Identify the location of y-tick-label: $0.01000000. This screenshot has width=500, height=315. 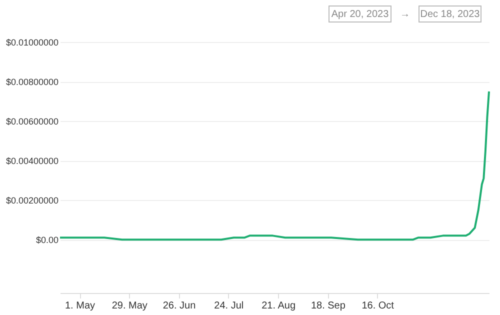
(32, 43).